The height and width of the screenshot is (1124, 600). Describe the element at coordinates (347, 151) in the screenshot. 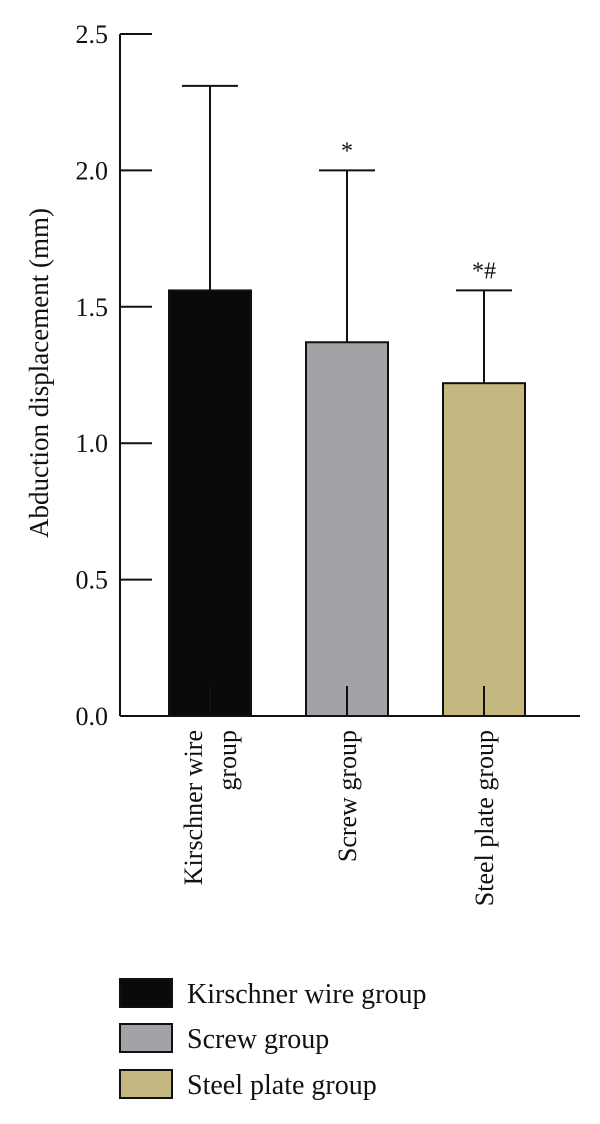

I see `significance-label: *` at that location.